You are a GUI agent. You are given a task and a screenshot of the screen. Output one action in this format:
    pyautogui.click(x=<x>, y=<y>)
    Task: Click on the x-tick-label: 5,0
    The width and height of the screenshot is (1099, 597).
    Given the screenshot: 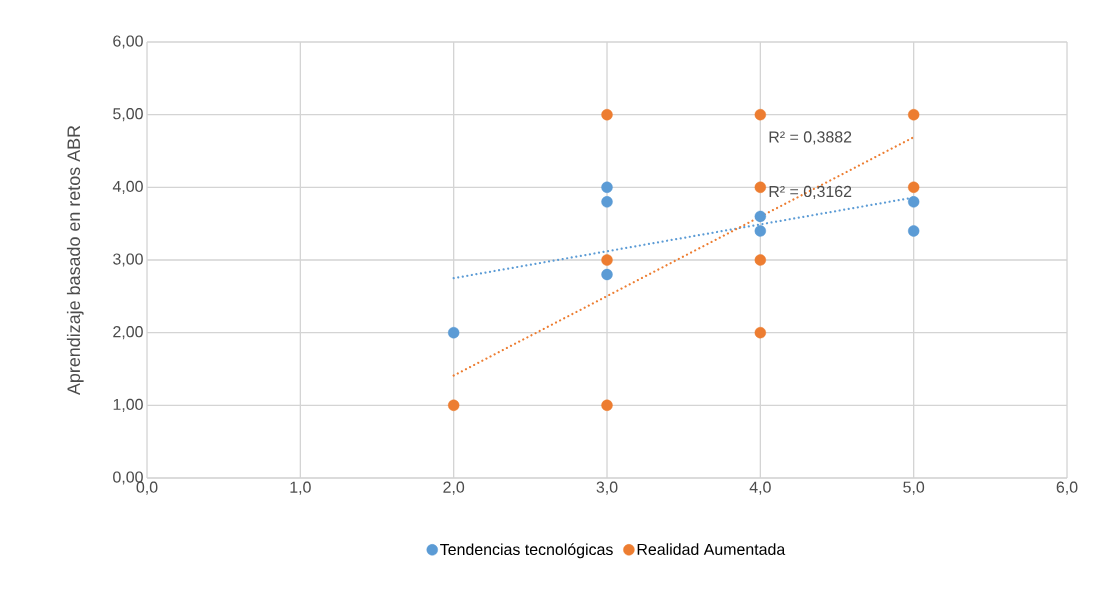 What is the action you would take?
    pyautogui.click(x=914, y=488)
    